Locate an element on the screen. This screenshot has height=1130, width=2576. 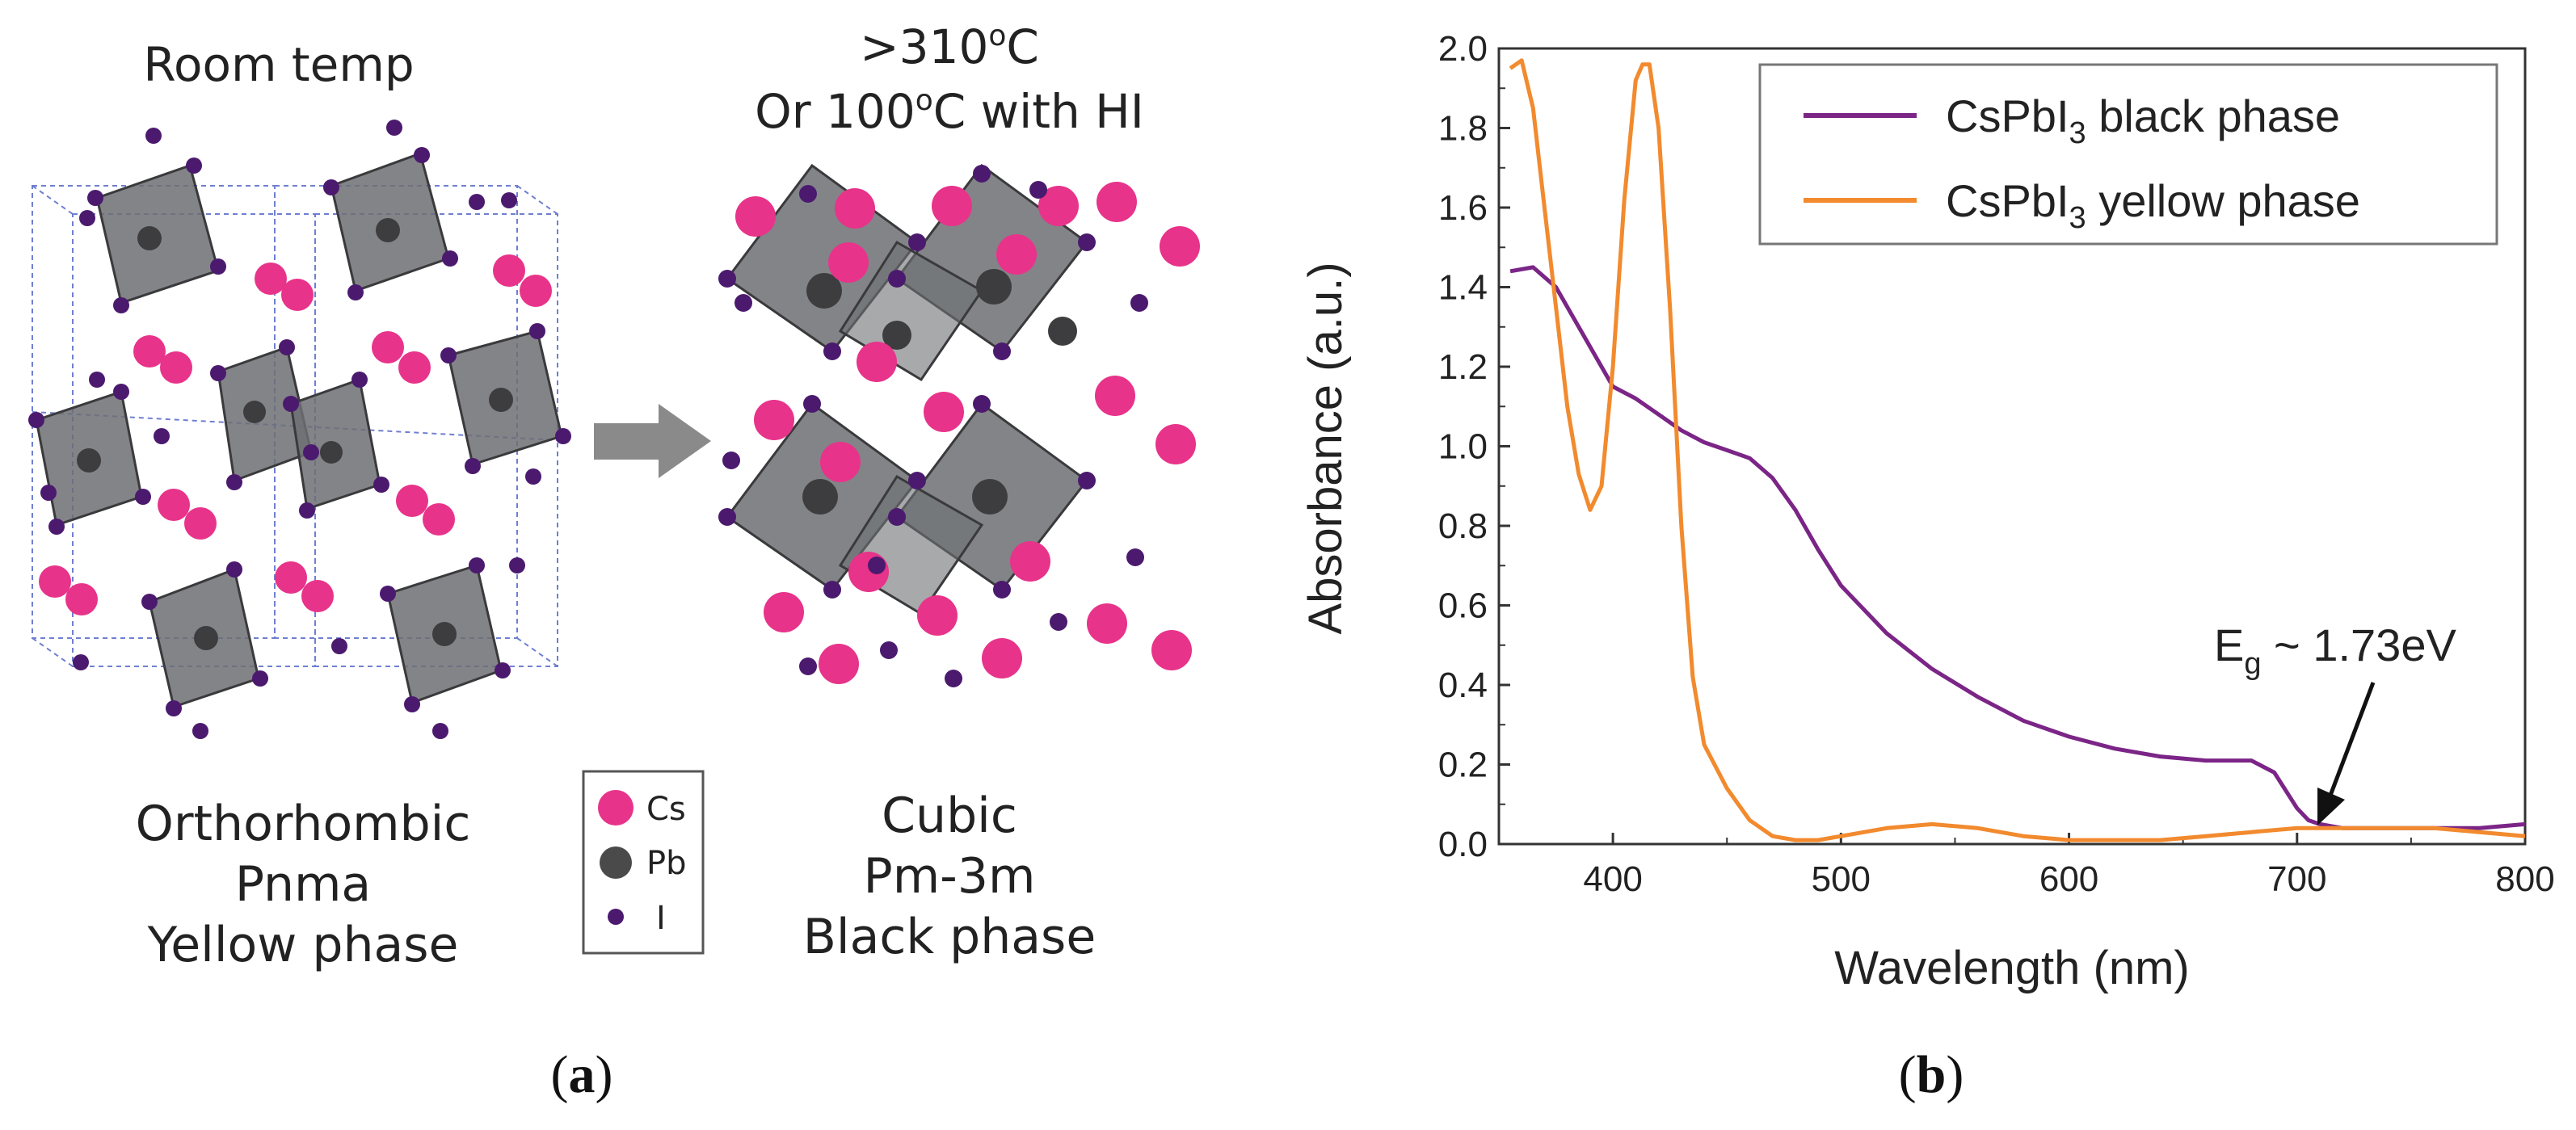
legend-yellow-phase-label: CsPbI3 yellow phase is located at coordinates (2153, 205).